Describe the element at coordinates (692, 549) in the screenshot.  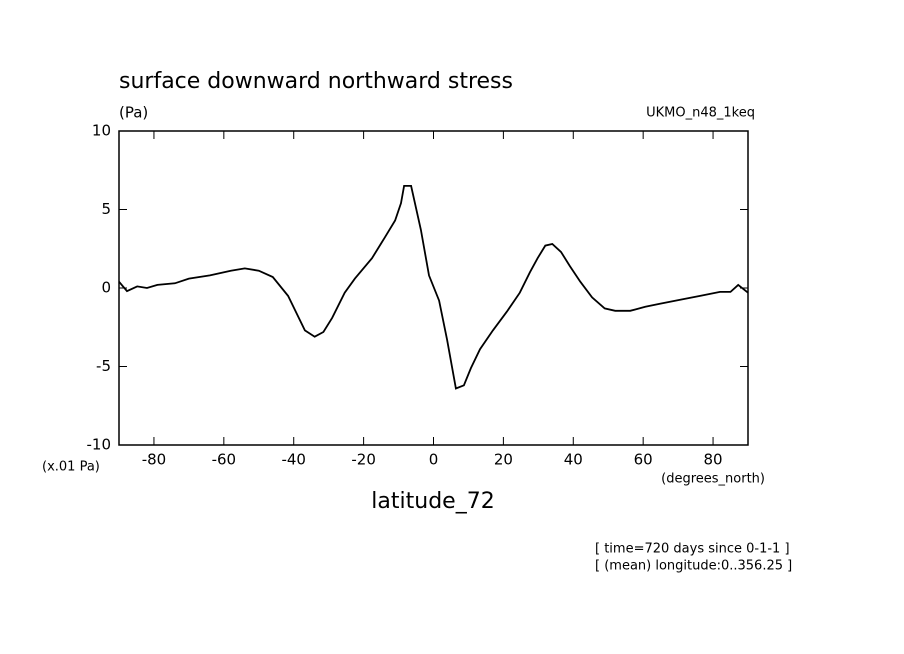
I see `note: [ time=720 days since 0-1-1 ]` at that location.